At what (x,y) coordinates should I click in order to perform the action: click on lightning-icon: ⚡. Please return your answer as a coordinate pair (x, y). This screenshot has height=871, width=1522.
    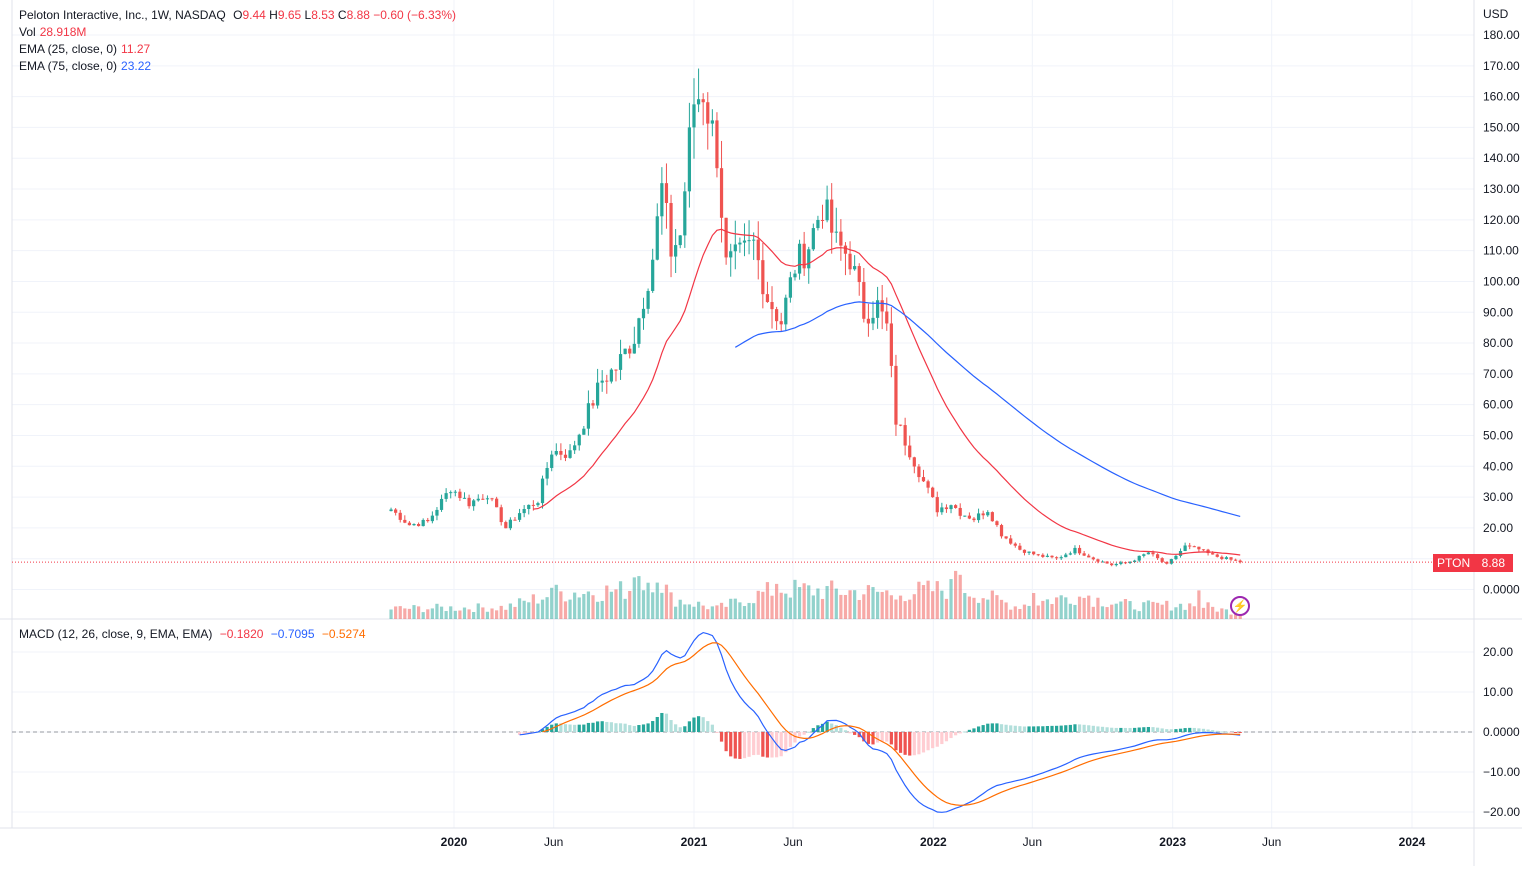
    Looking at the image, I should click on (1240, 606).